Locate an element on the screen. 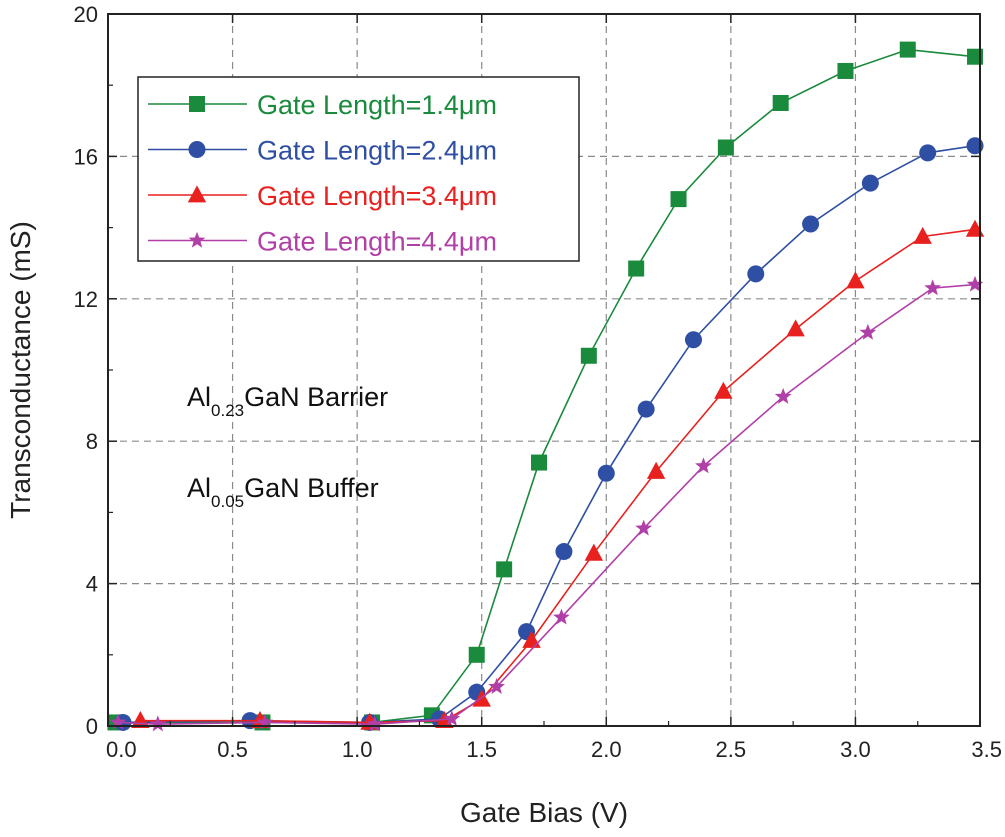 The width and height of the screenshot is (1005, 837). annotation-buffer: Al0.05GaN Buffer is located at coordinates (283, 492).